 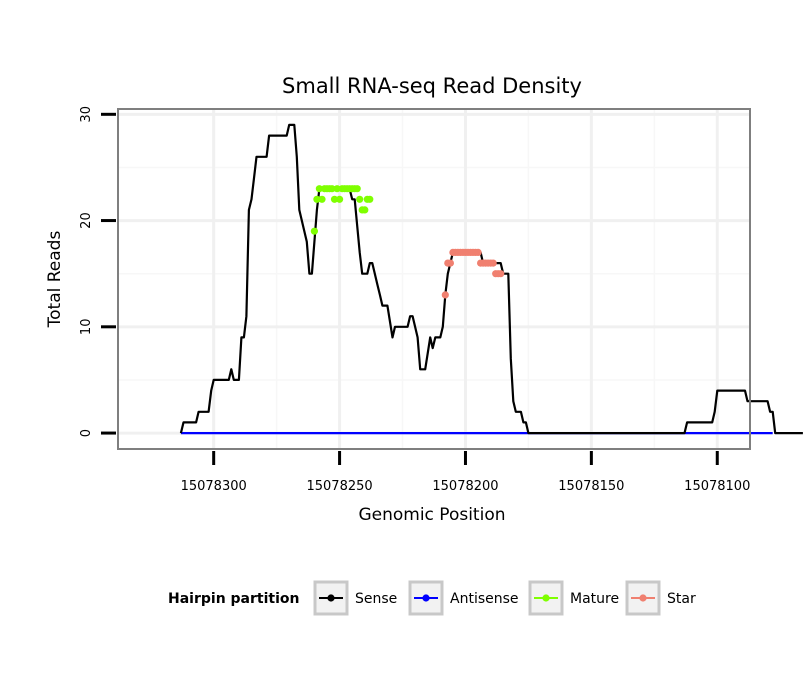 I want to click on x-tick-label: 15078100, so click(x=717, y=486).